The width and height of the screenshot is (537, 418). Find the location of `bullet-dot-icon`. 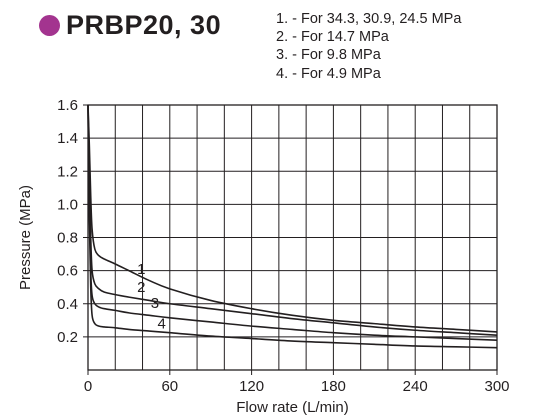

bullet-dot-icon is located at coordinates (49, 25).